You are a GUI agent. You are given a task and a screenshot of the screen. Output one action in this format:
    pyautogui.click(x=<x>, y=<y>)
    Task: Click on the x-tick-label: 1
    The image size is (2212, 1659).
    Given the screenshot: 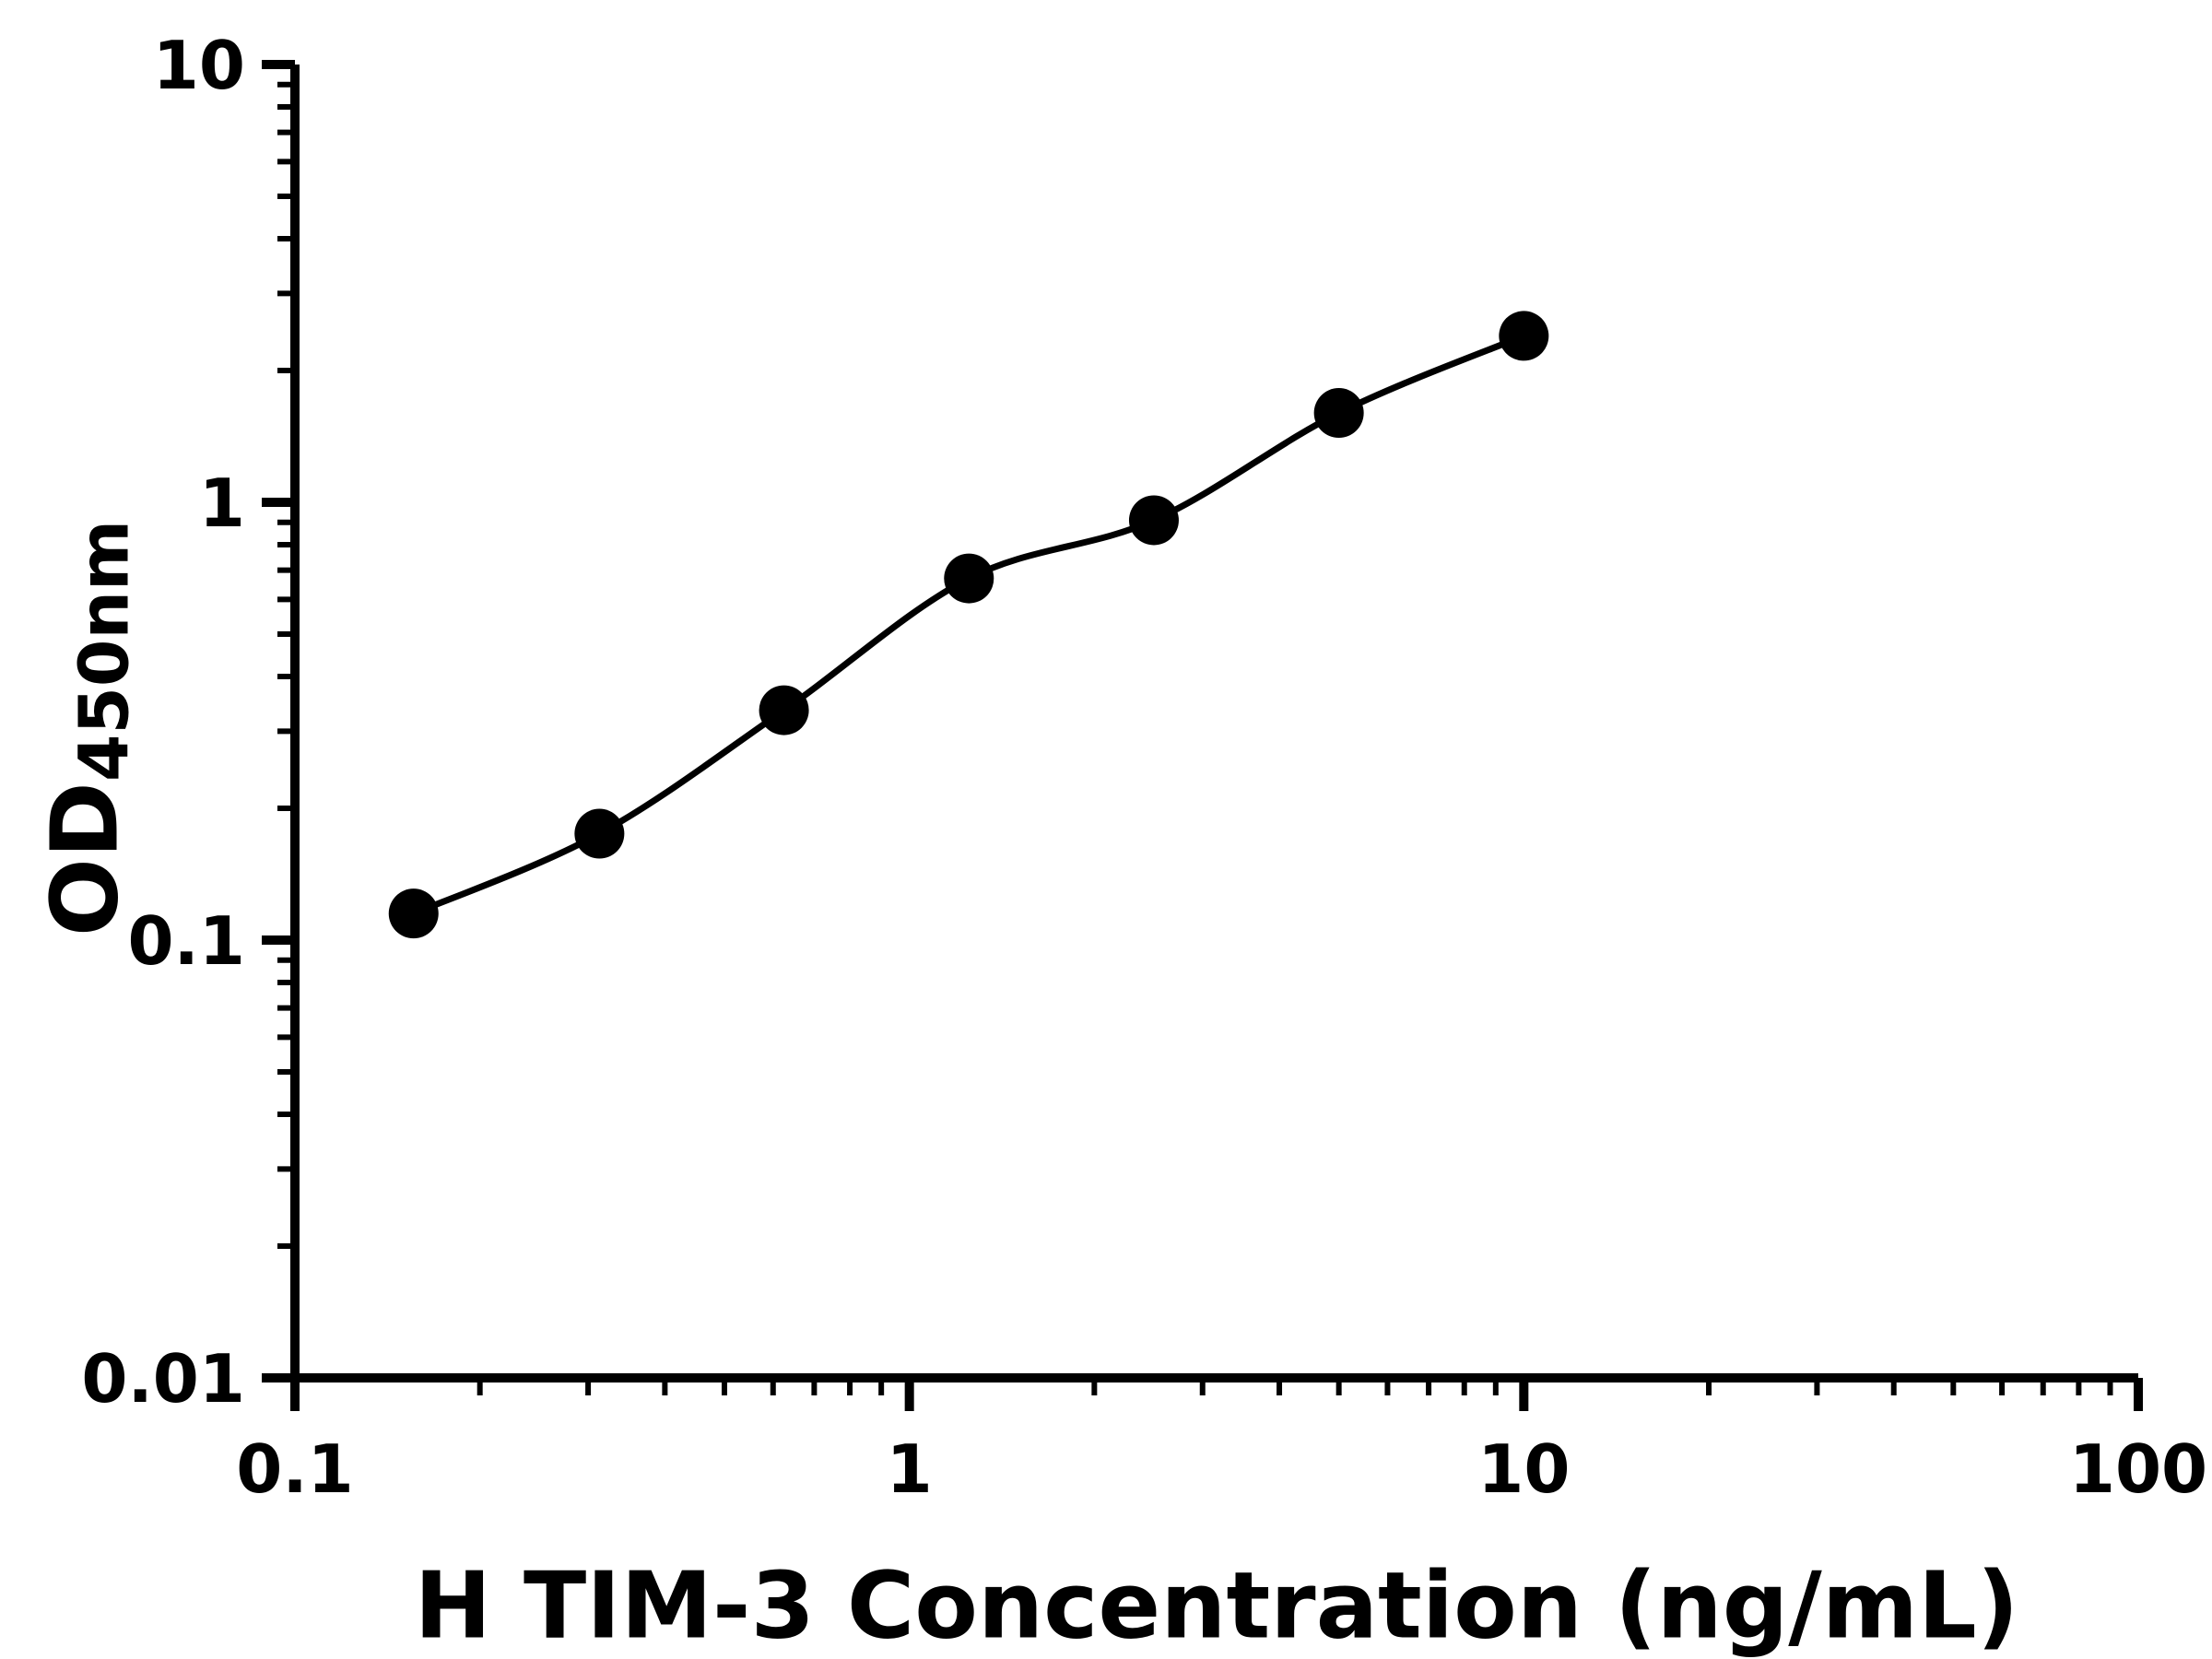 What is the action you would take?
    pyautogui.click(x=910, y=1469)
    